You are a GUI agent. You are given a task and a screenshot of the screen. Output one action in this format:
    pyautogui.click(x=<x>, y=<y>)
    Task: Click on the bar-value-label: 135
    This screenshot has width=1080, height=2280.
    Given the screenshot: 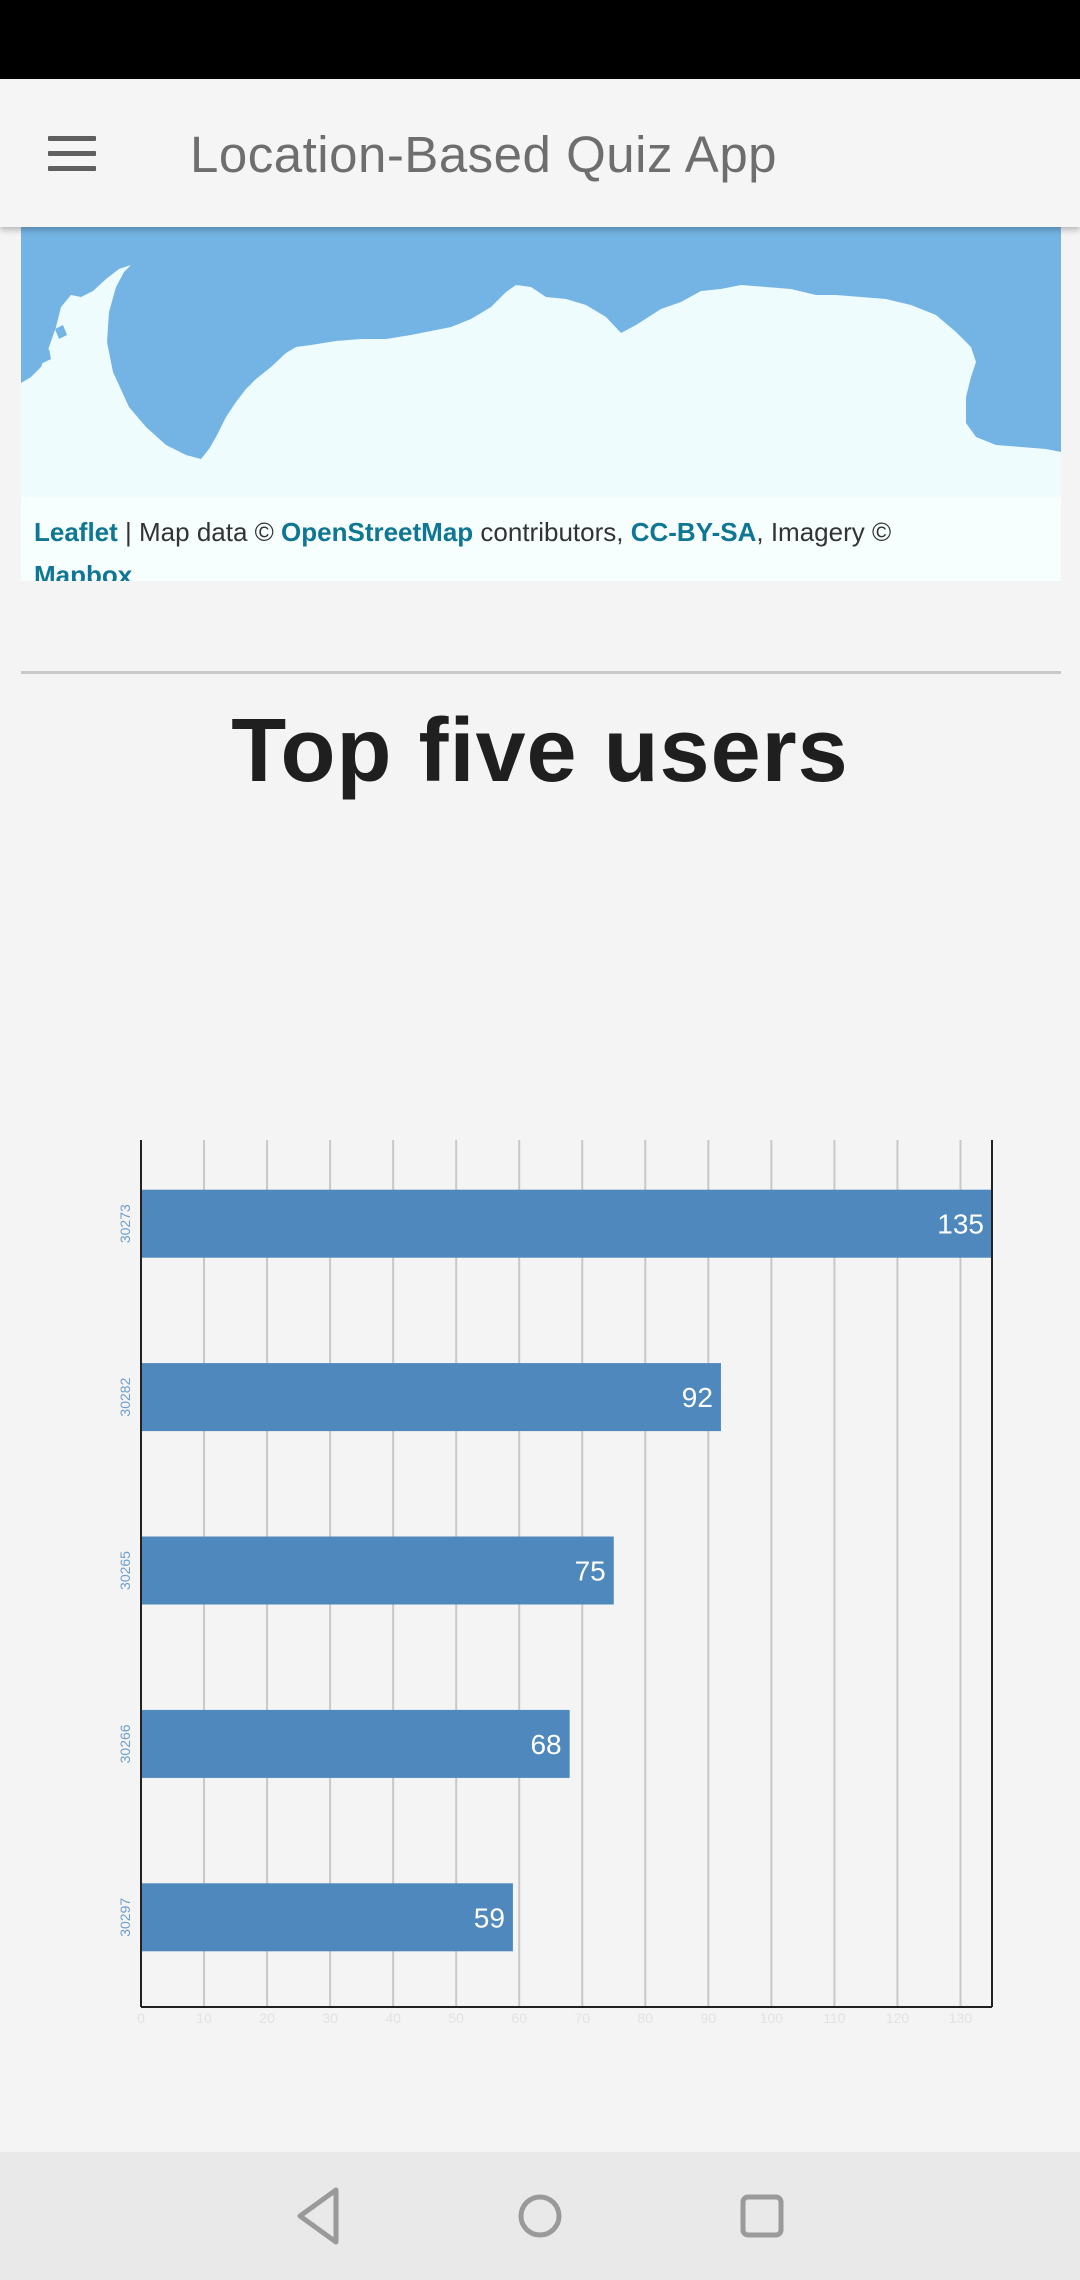 What is the action you would take?
    pyautogui.click(x=960, y=1224)
    